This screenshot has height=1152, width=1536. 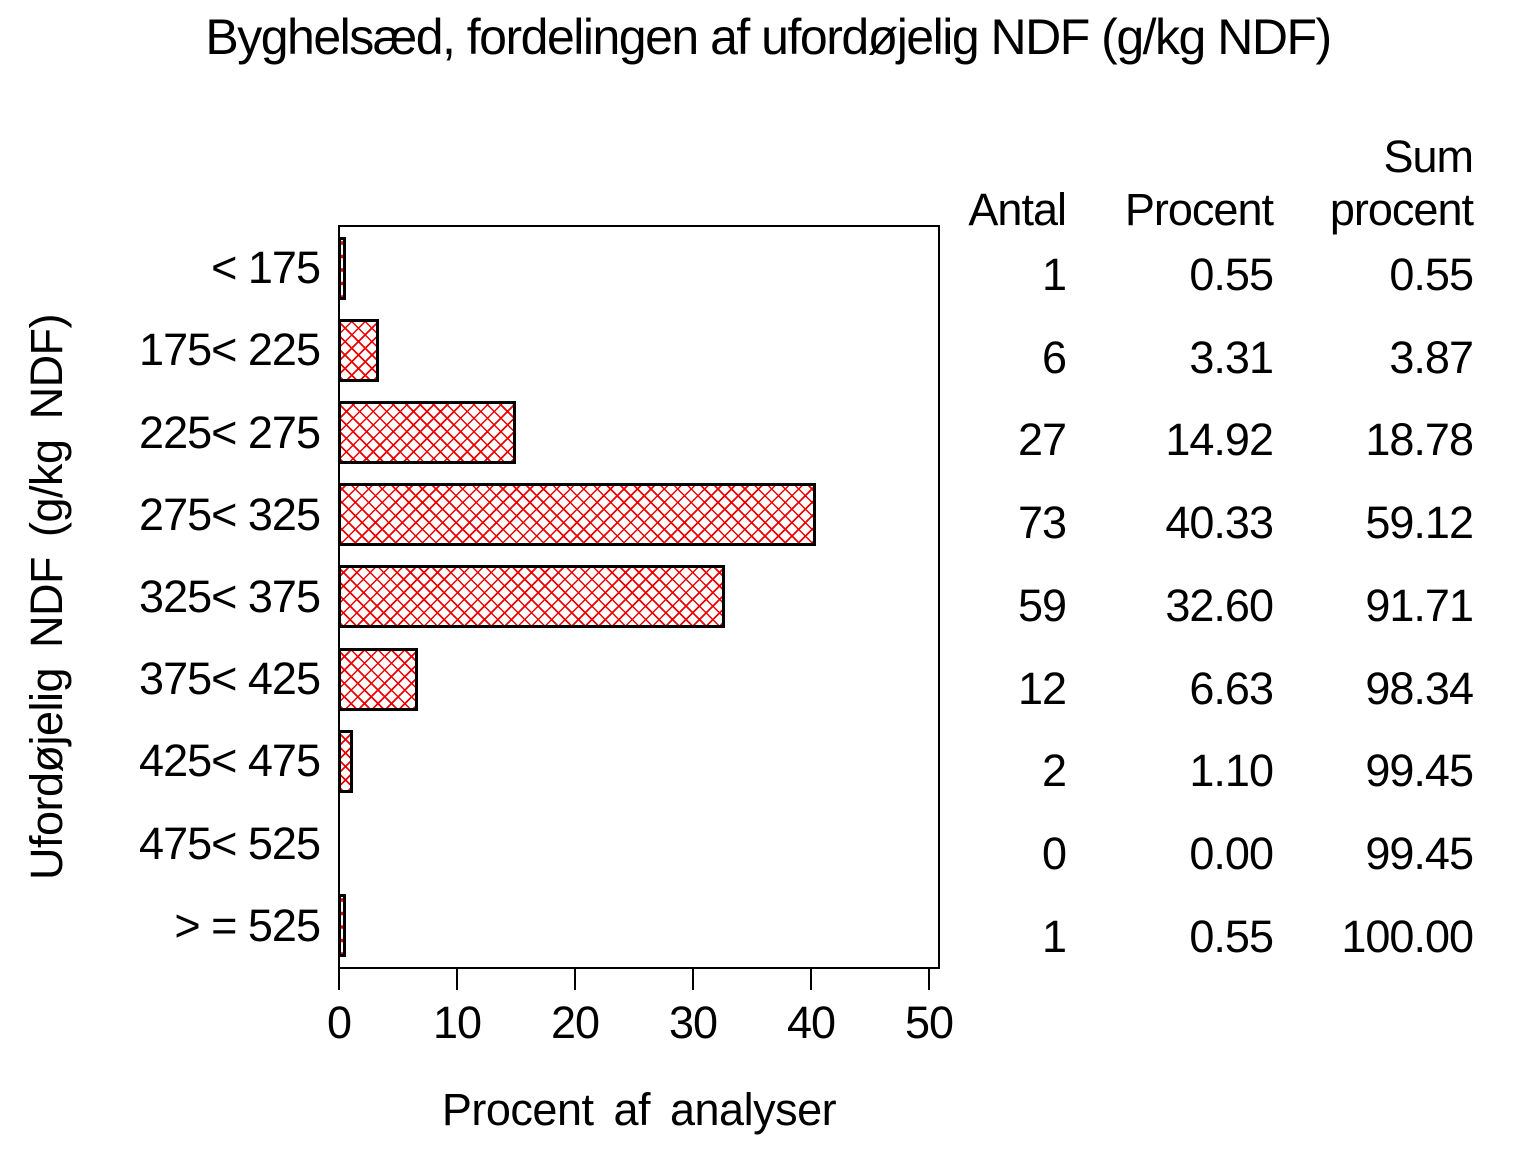 I want to click on column-header-procent: Procent, so click(x=1199, y=209).